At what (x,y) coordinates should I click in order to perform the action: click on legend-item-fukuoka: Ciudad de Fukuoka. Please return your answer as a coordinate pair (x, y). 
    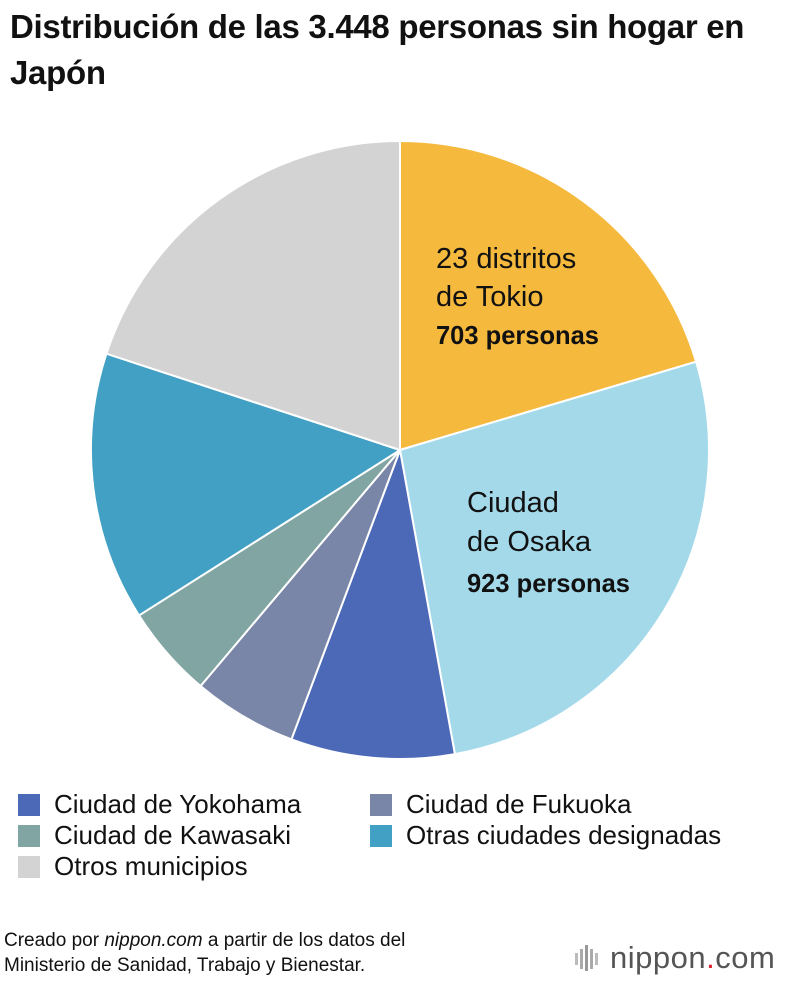
    Looking at the image, I should click on (500, 804).